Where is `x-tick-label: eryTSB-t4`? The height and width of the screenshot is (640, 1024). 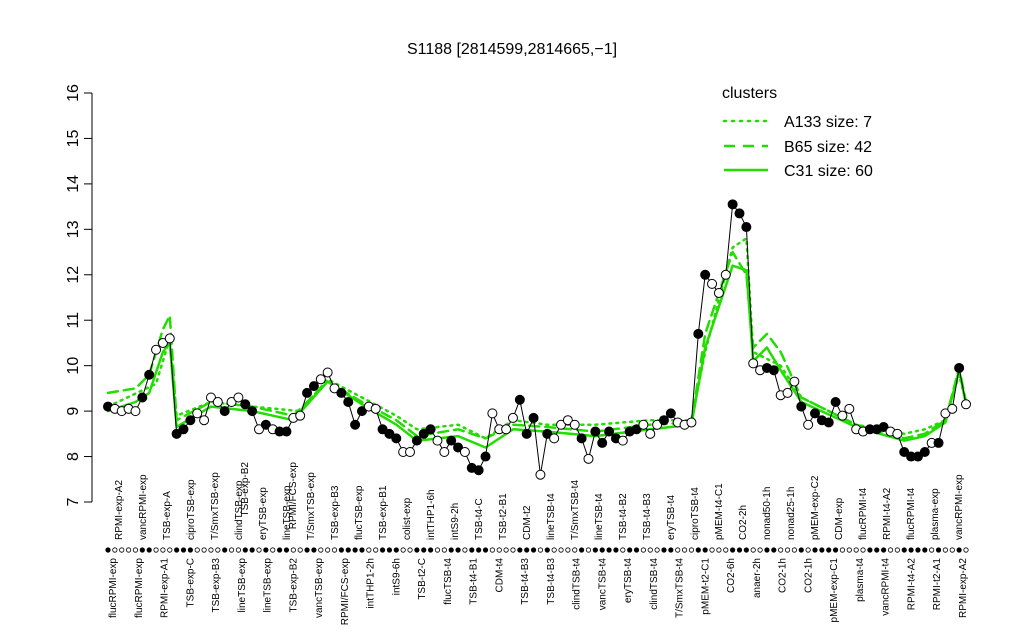 x-tick-label: eryTSB-t4 is located at coordinates (671, 517).